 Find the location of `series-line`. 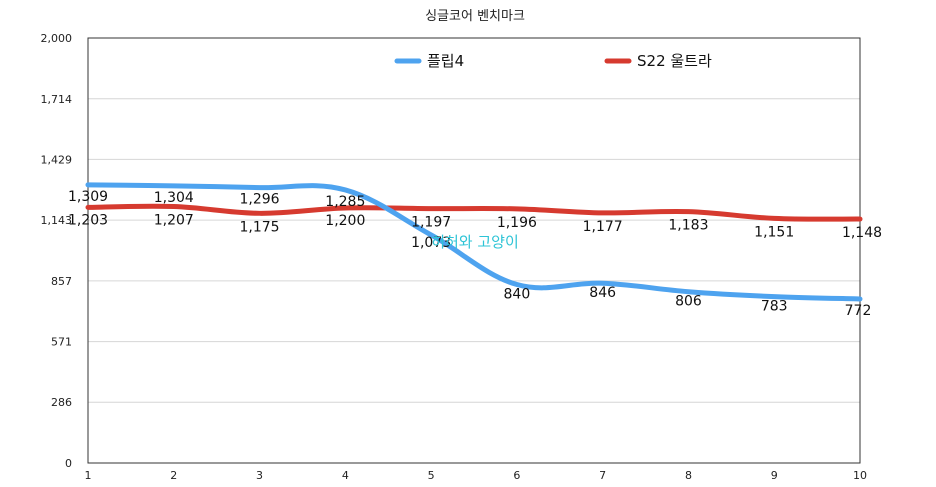

series-line is located at coordinates (474, 212).